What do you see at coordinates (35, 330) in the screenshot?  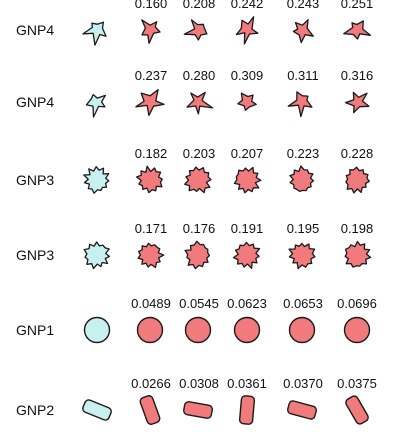 I see `row-label: GNP1` at bounding box center [35, 330].